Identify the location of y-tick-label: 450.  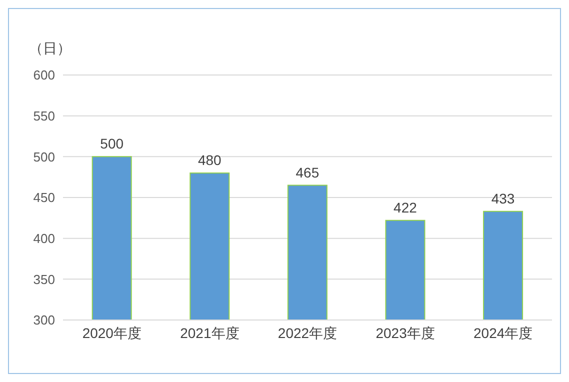
(44, 198).